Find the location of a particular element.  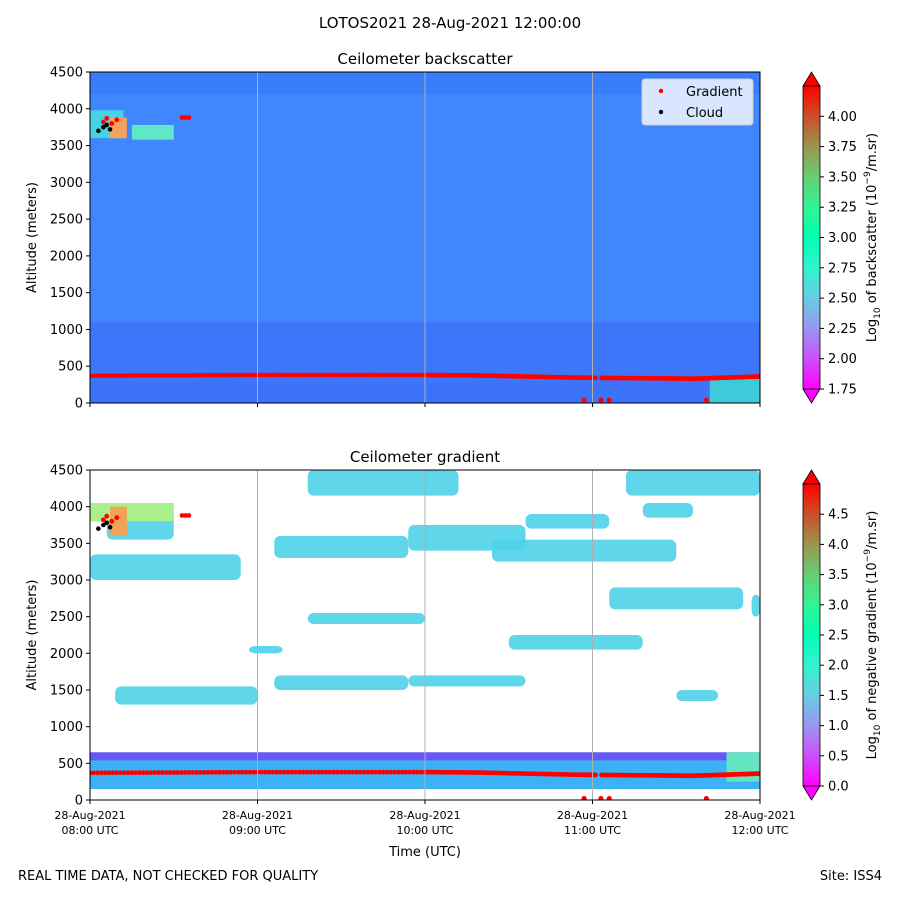

colorbar-tick-label: 2.50 is located at coordinates (842, 299).